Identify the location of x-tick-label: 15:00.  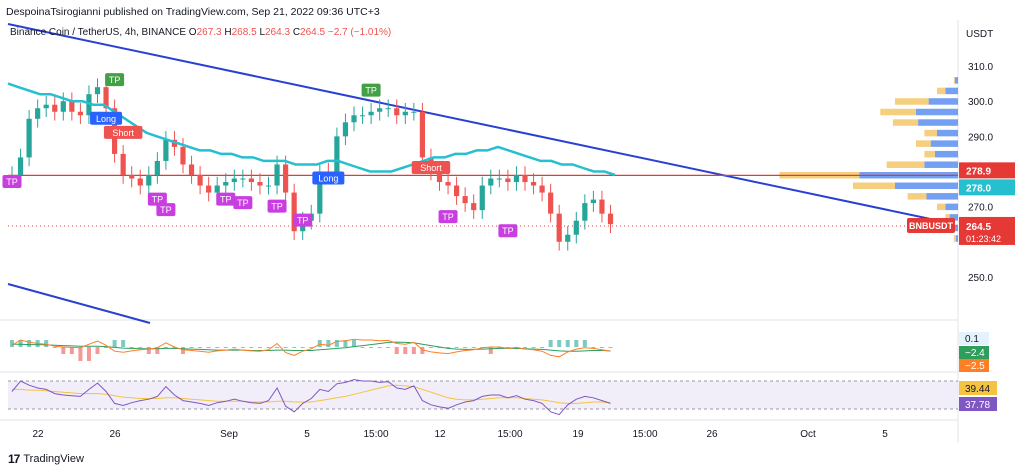
(509, 434).